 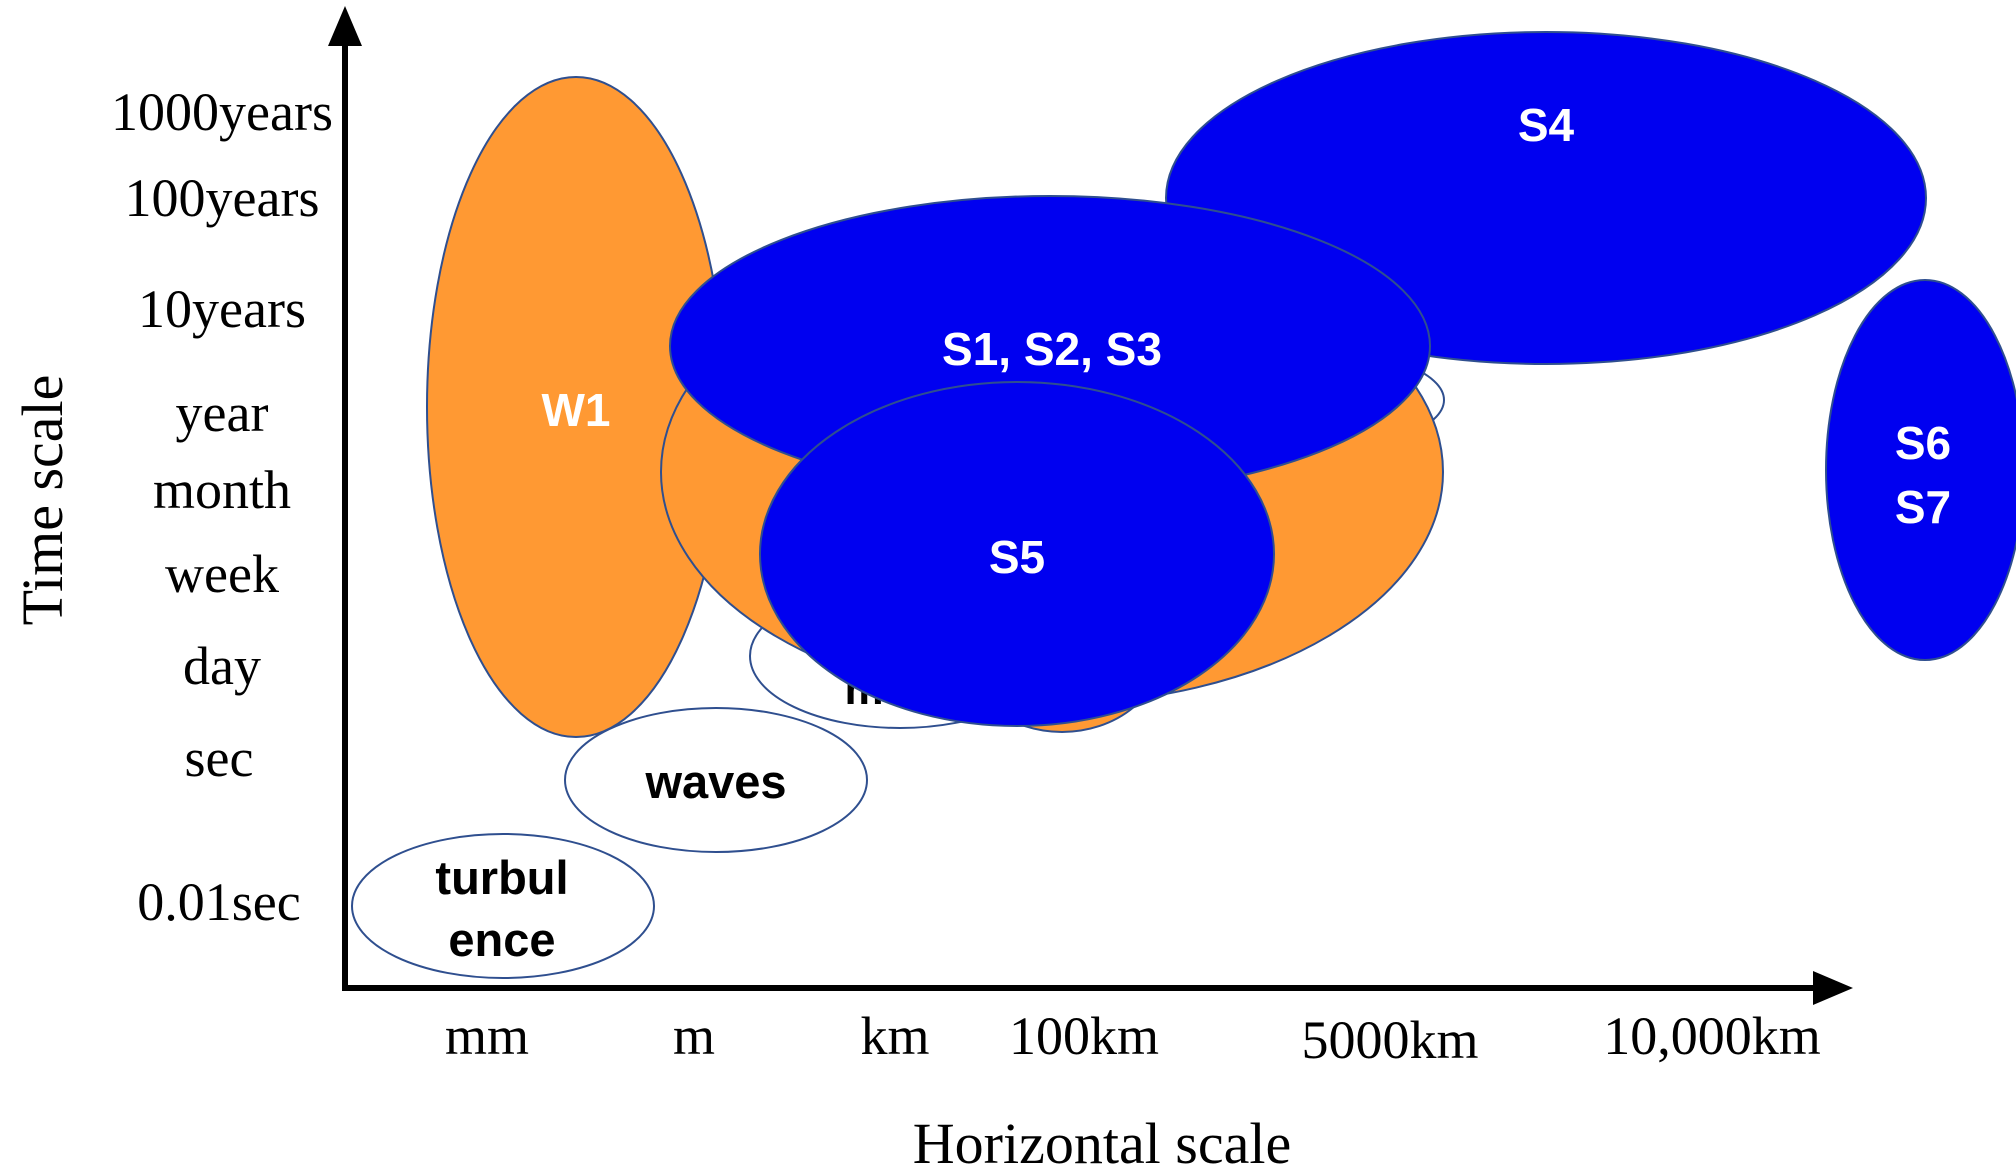 I want to click on s123-label: S1, S2, S3, so click(x=1052, y=349).